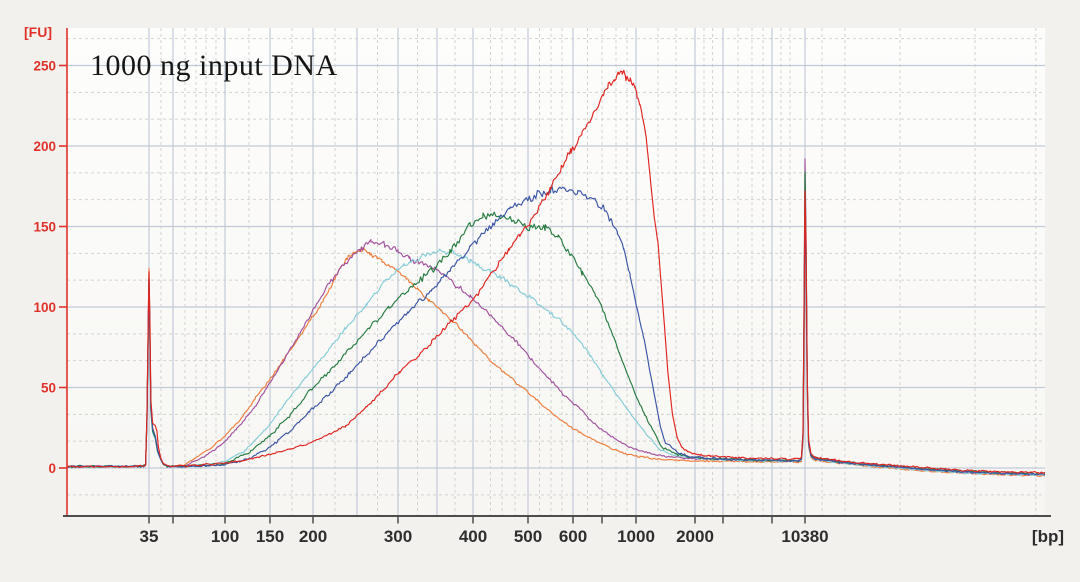 Image resolution: width=1080 pixels, height=582 pixels. I want to click on x-tick-label: 600, so click(573, 536).